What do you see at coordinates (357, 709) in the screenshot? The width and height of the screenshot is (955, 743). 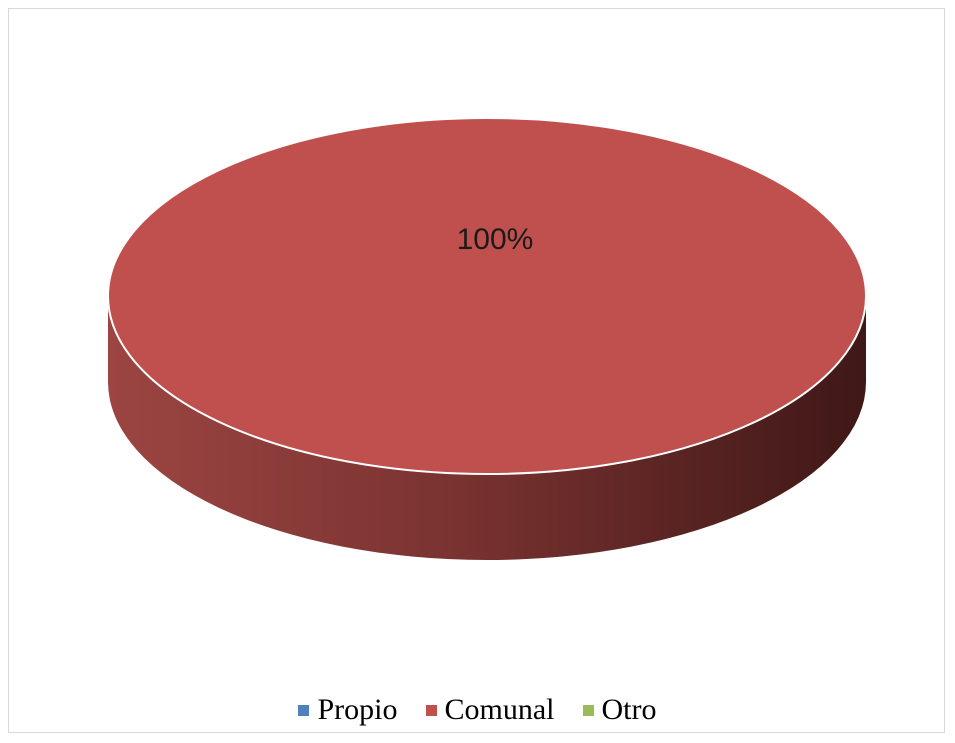 I see `legend-label-propio: Propio` at bounding box center [357, 709].